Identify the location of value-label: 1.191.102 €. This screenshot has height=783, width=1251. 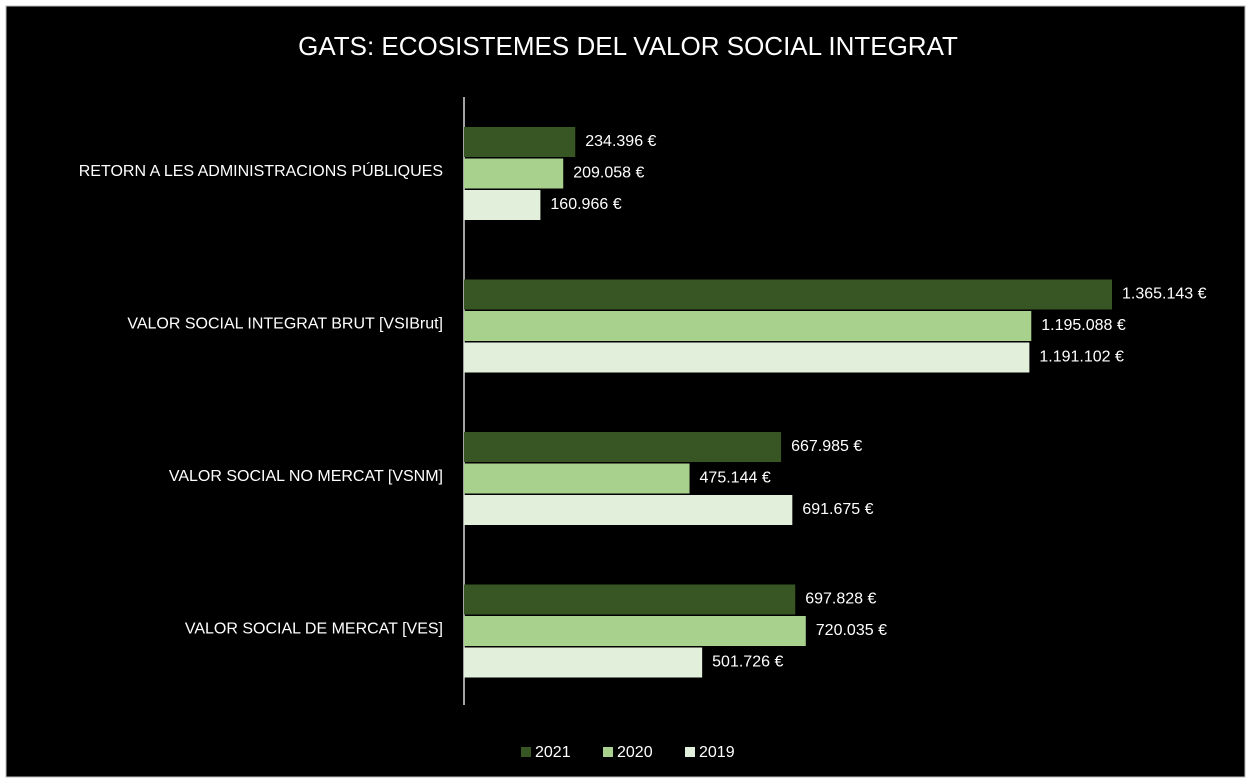
(1081, 357).